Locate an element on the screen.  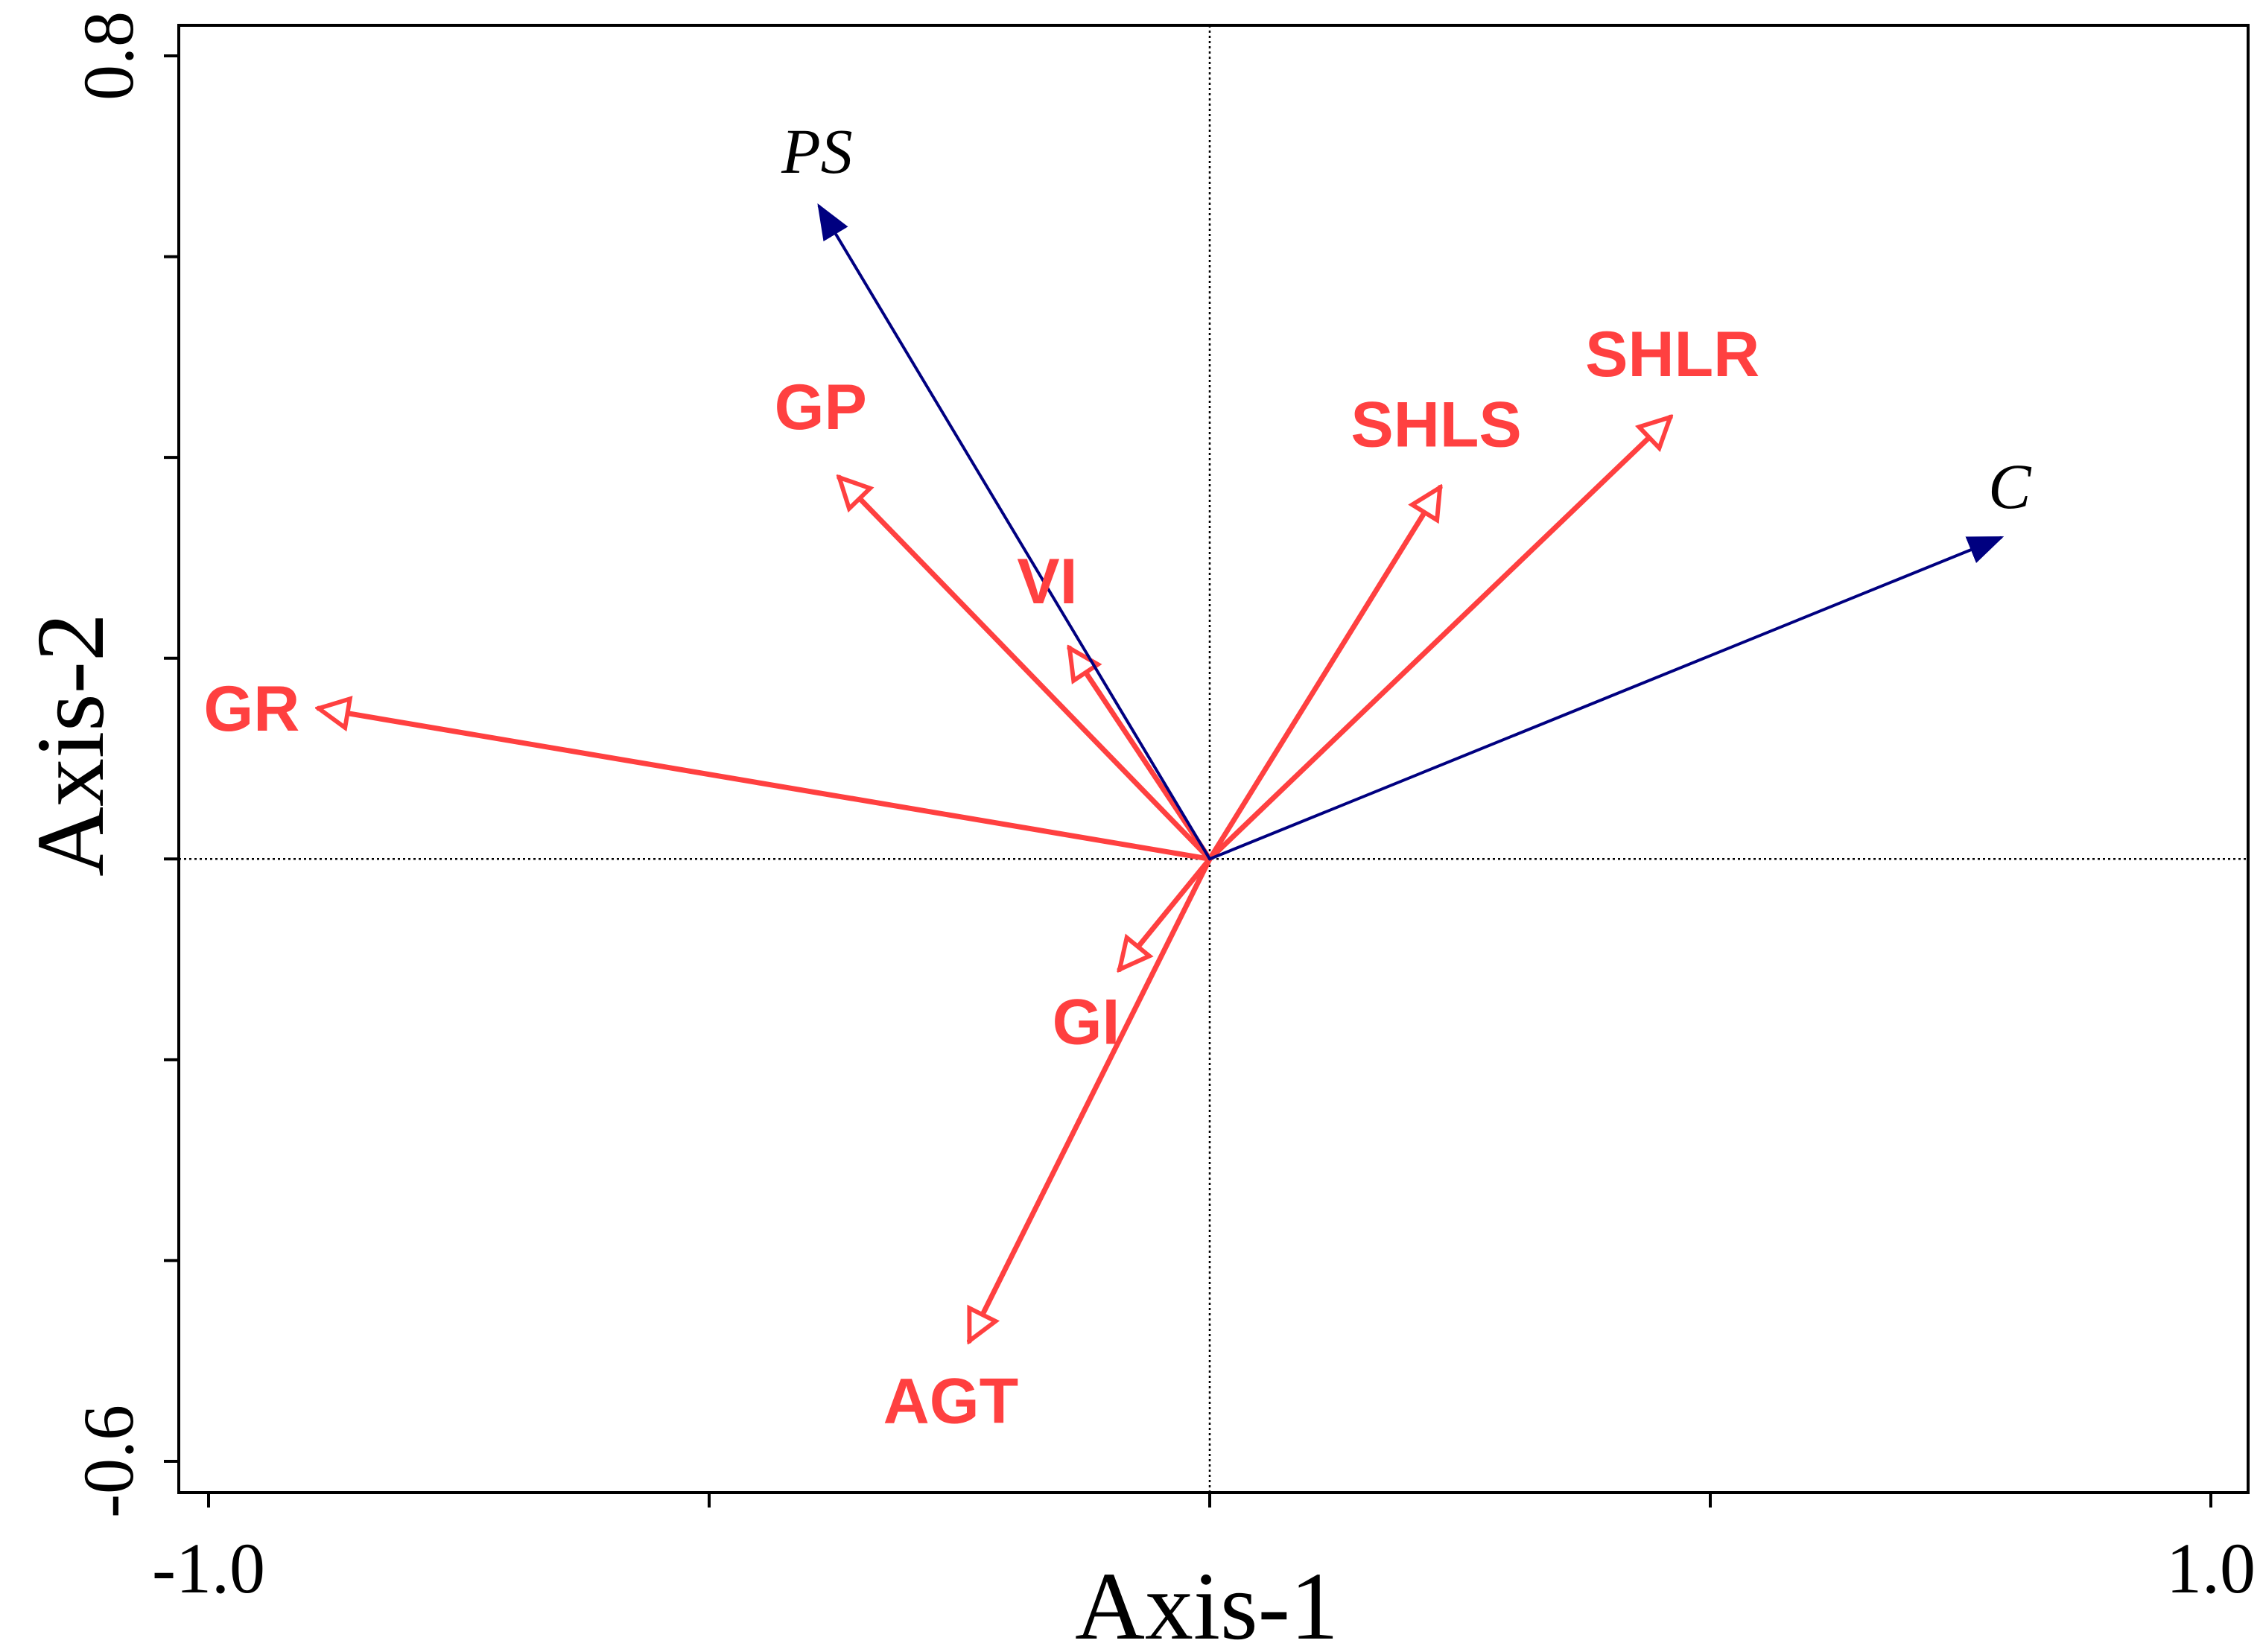
vector-ps is located at coordinates (1014, 532).